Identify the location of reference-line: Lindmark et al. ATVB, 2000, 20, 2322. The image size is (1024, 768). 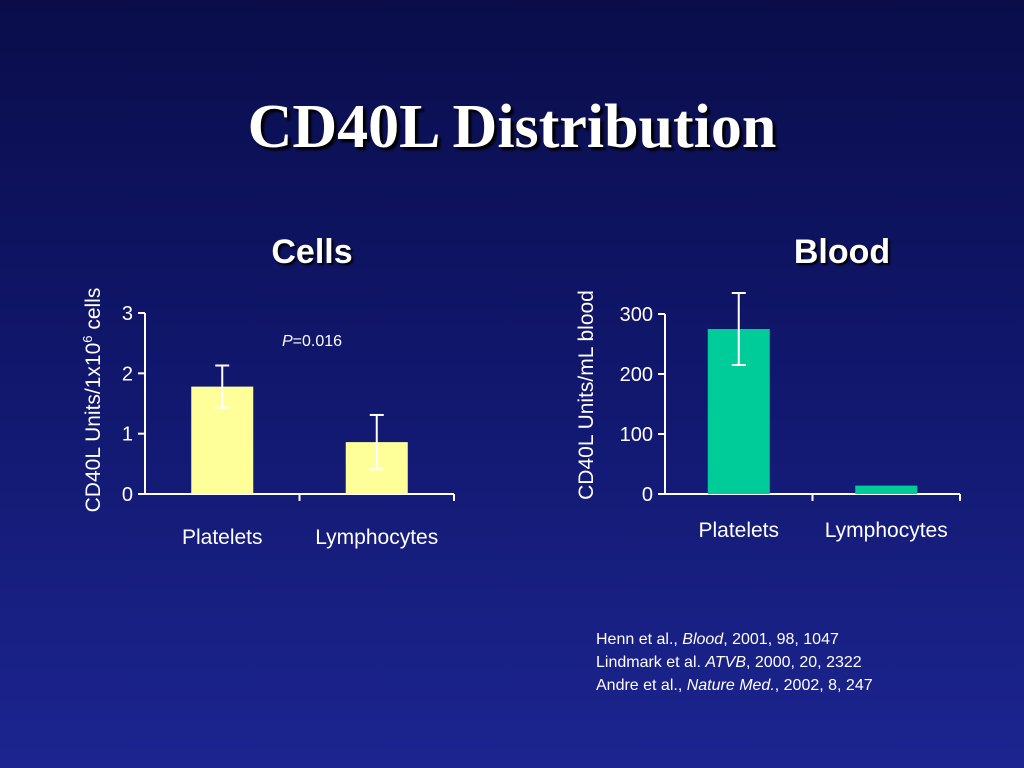
(729, 662).